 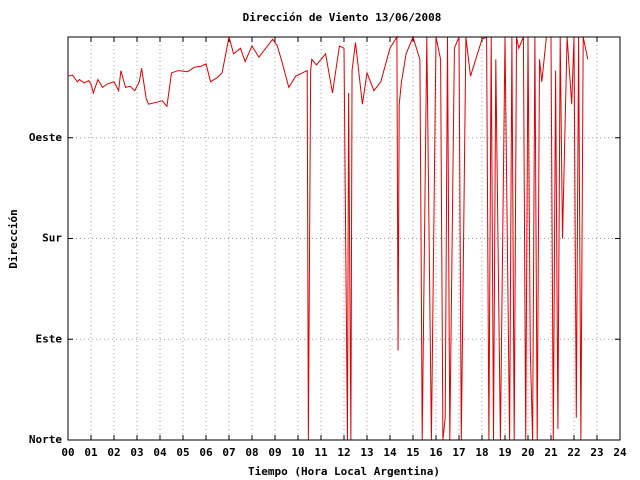 I want to click on x-tick-label: 09, so click(x=274, y=452).